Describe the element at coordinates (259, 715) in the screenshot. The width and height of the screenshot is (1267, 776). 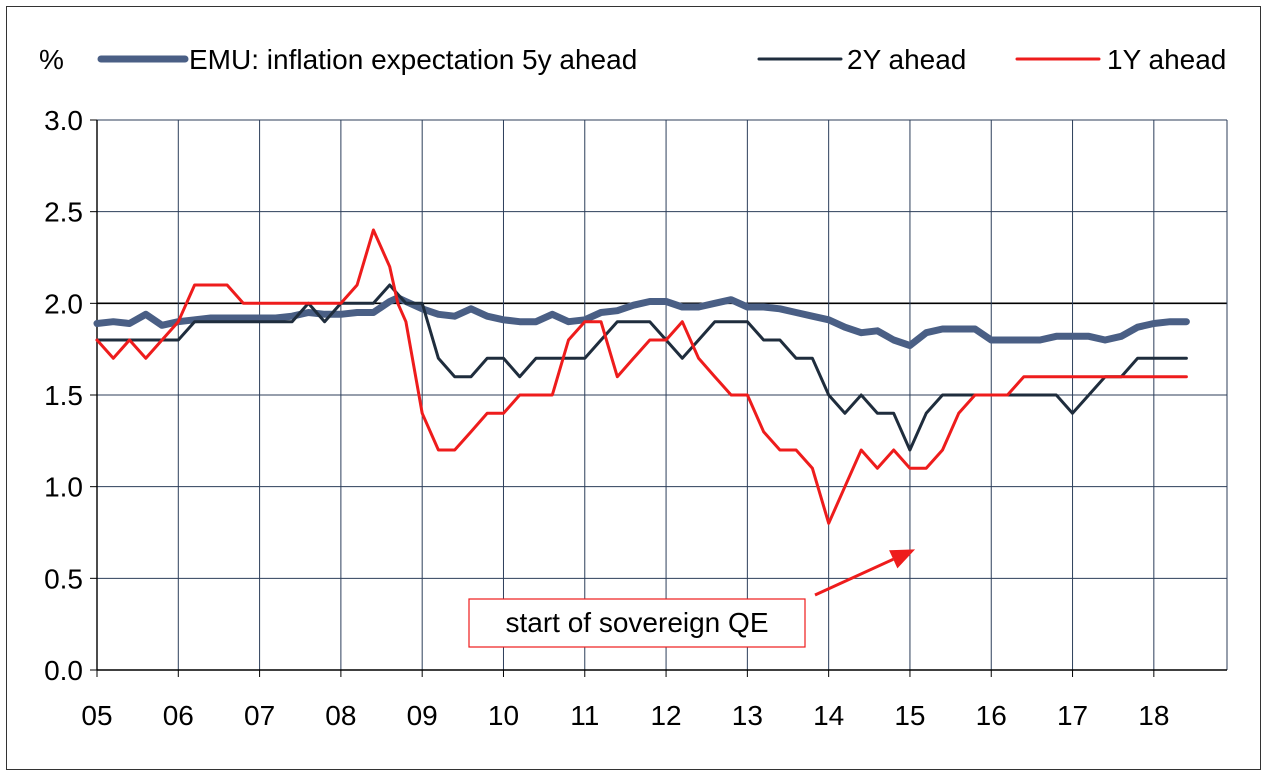
I see `x-tick-label: 07` at that location.